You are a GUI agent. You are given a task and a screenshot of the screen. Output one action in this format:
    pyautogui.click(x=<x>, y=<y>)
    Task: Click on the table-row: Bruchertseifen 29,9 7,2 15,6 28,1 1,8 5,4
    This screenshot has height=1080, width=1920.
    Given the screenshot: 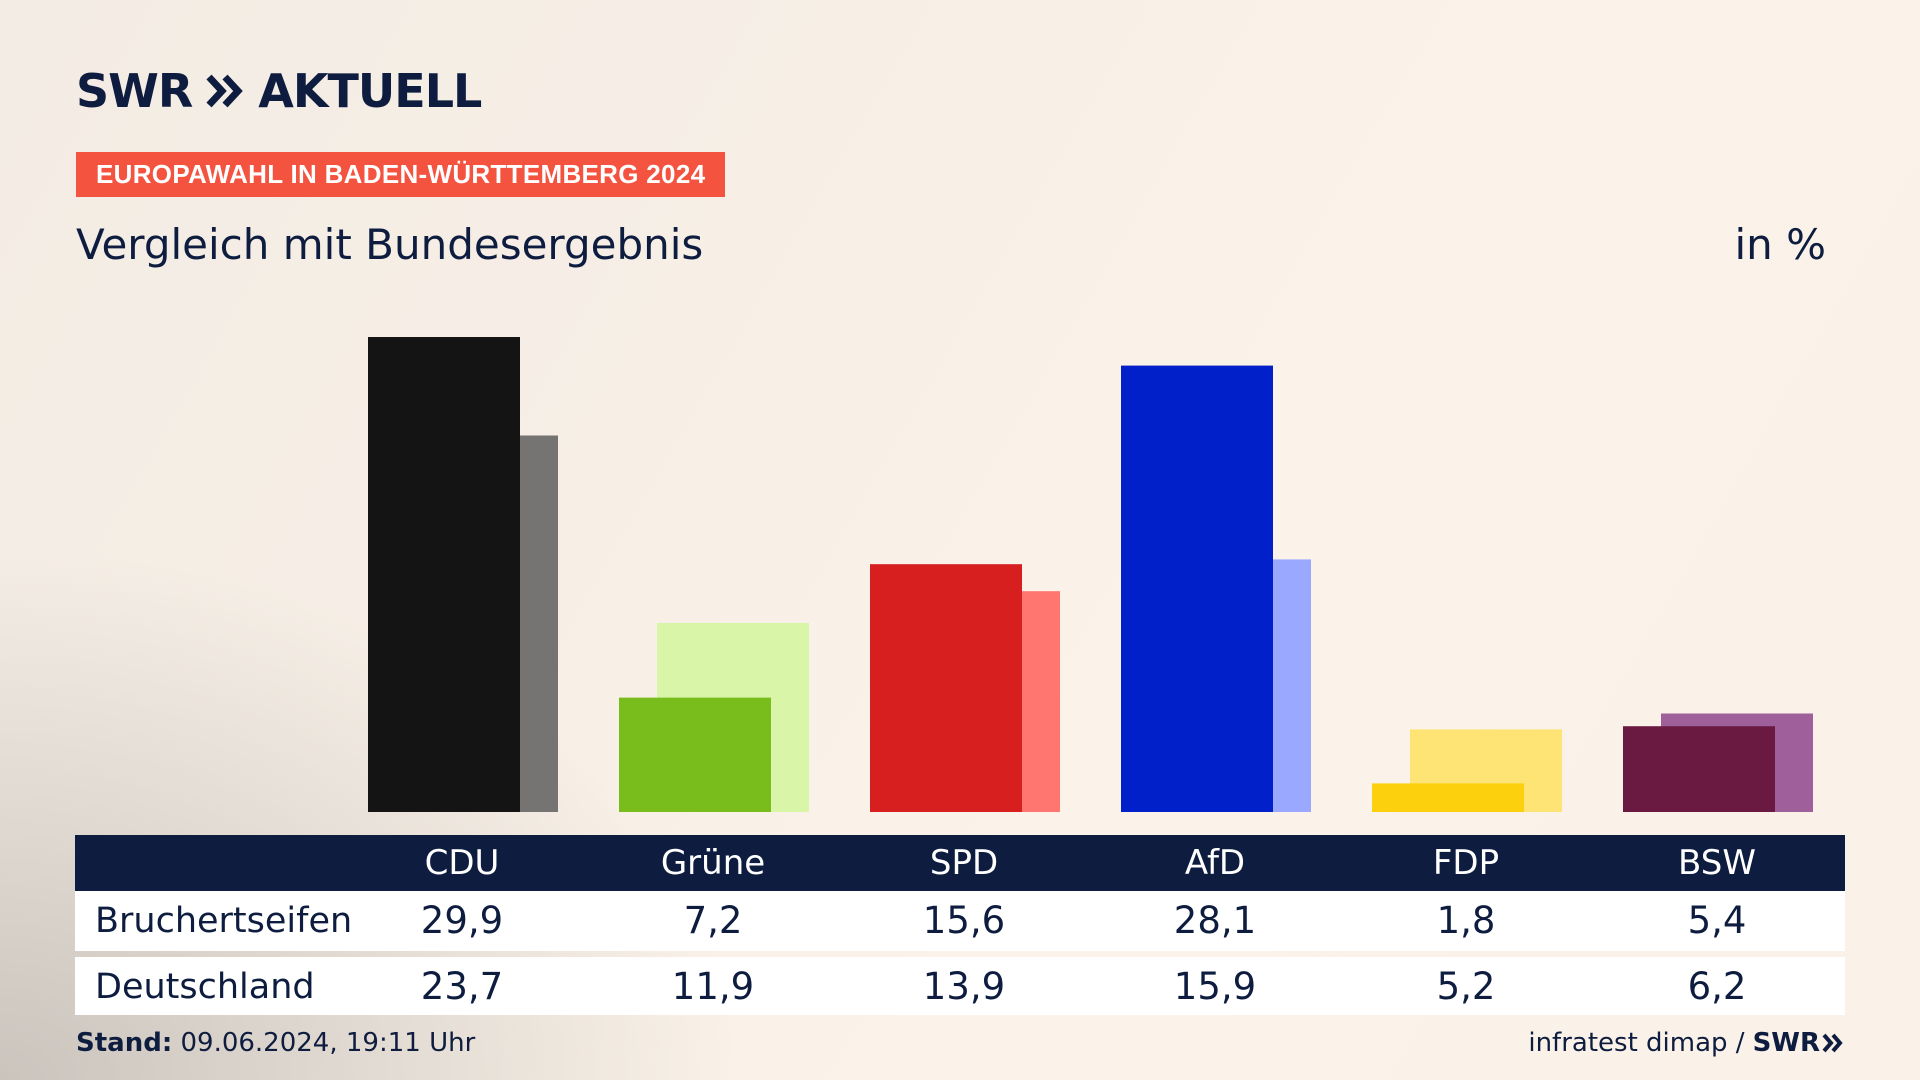 What is the action you would take?
    pyautogui.click(x=960, y=921)
    